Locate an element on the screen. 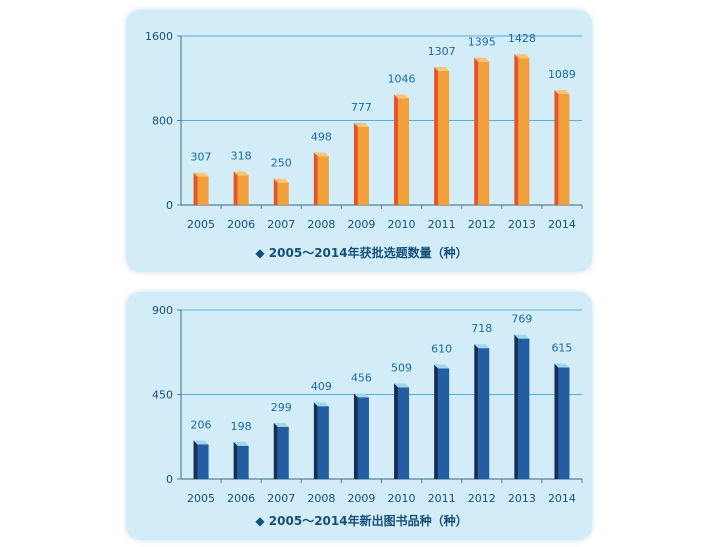  y-tick-label: 450 is located at coordinates (162, 395).